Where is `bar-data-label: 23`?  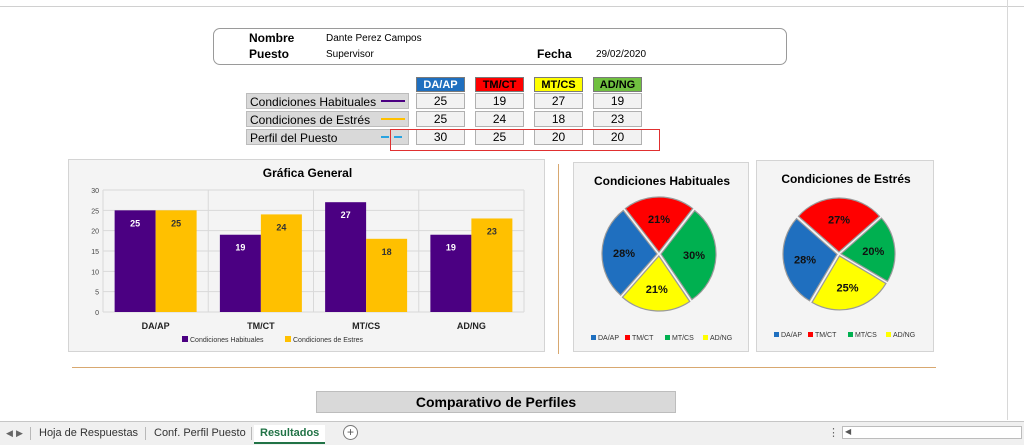 bar-data-label: 23 is located at coordinates (492, 231).